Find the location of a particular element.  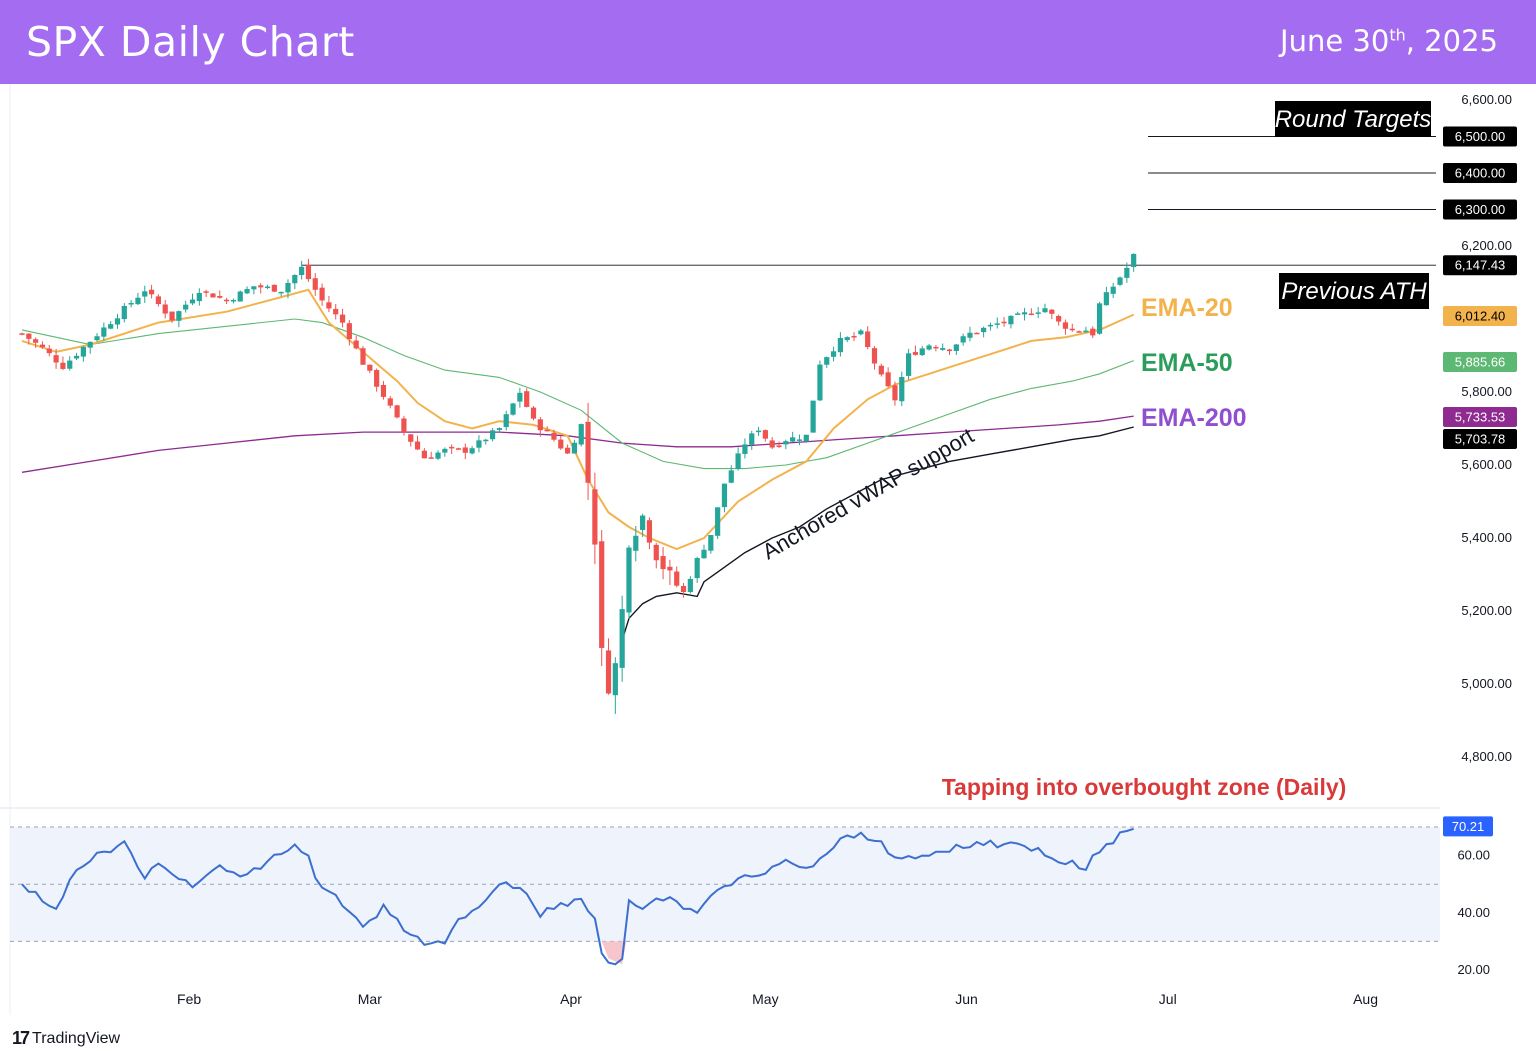

ema50-line is located at coordinates (577, 394).